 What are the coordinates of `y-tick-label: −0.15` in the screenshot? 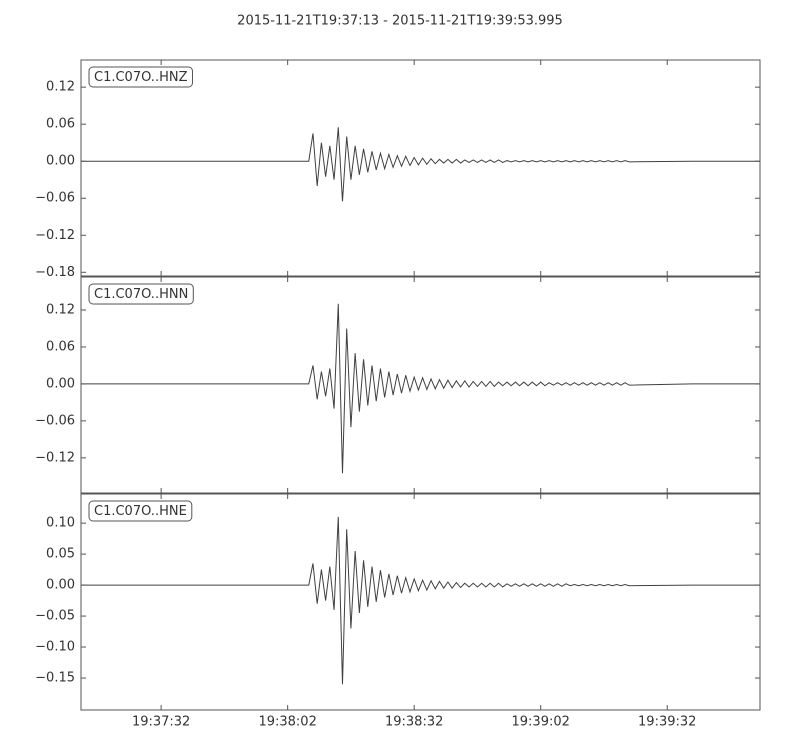 It's located at (55, 678).